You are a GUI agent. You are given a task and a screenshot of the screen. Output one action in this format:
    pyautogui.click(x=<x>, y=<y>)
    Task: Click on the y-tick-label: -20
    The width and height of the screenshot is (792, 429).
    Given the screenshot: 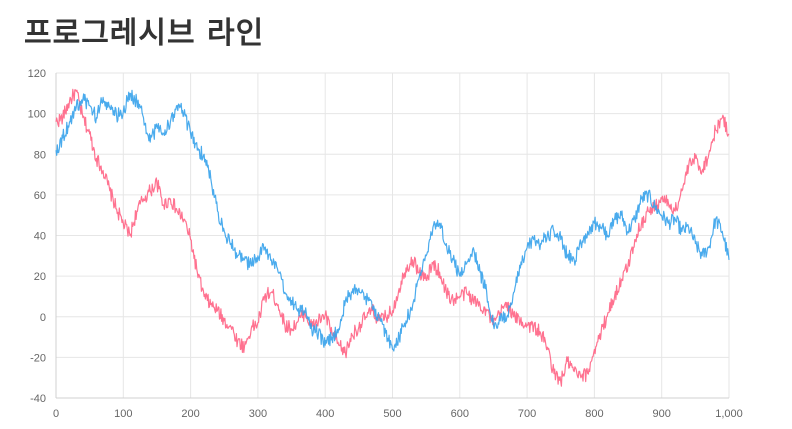 What is the action you would take?
    pyautogui.click(x=38, y=358)
    